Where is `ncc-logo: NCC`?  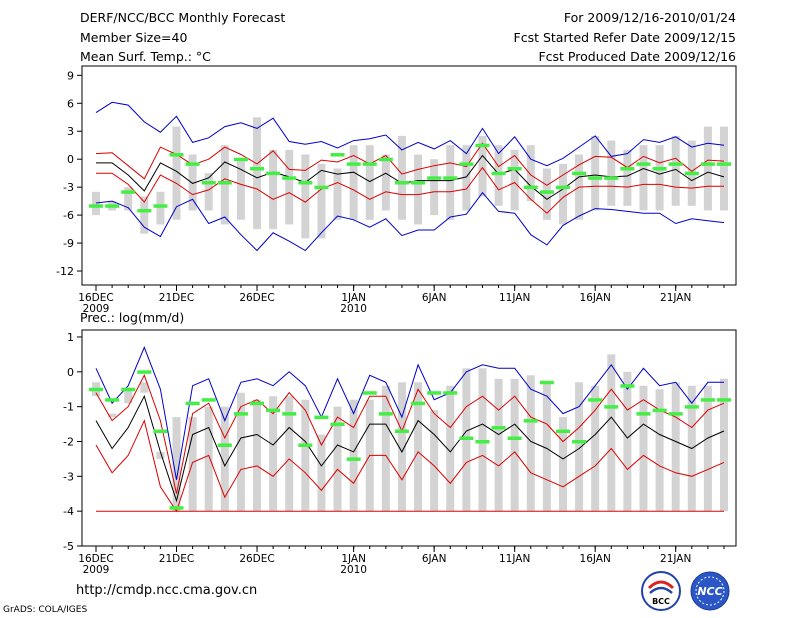 ncc-logo: NCC is located at coordinates (710, 591).